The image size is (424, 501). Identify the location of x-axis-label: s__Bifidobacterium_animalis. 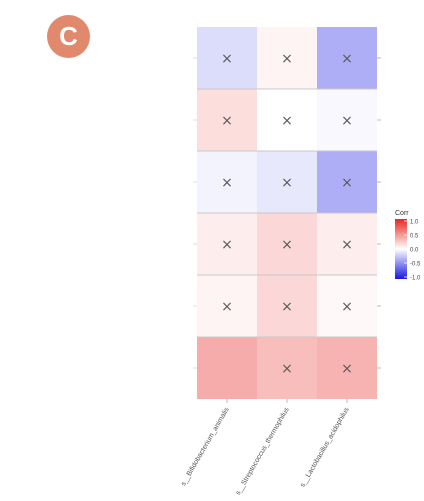
(205, 446).